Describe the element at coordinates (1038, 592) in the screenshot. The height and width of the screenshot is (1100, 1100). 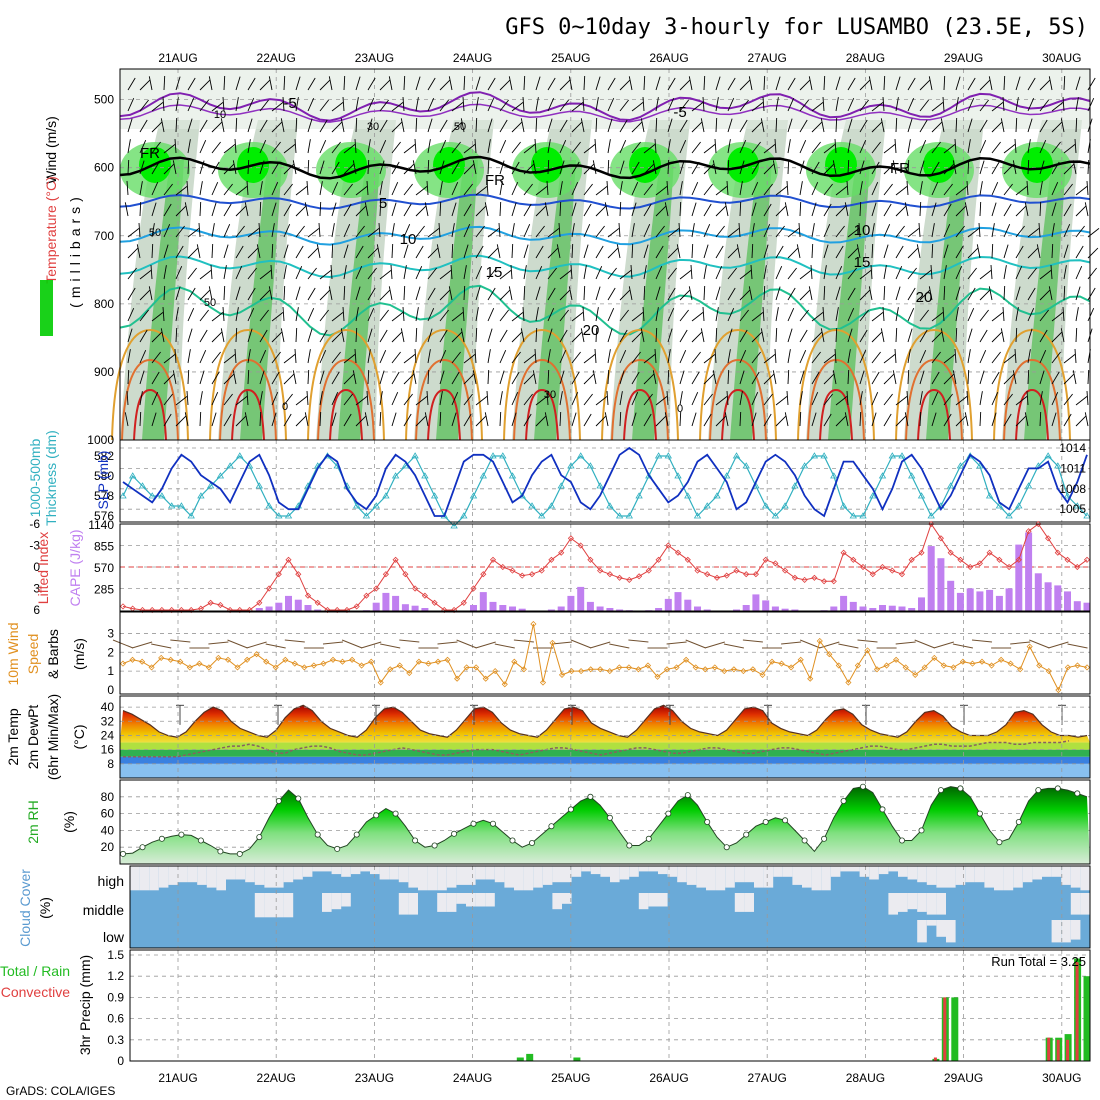
I see `cape-bar` at that location.